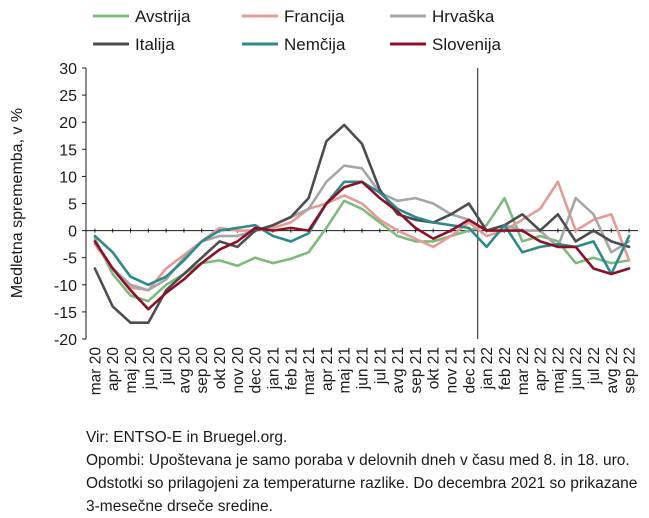  What do you see at coordinates (469, 370) in the screenshot?
I see `x-tick-label: dec 21` at bounding box center [469, 370].